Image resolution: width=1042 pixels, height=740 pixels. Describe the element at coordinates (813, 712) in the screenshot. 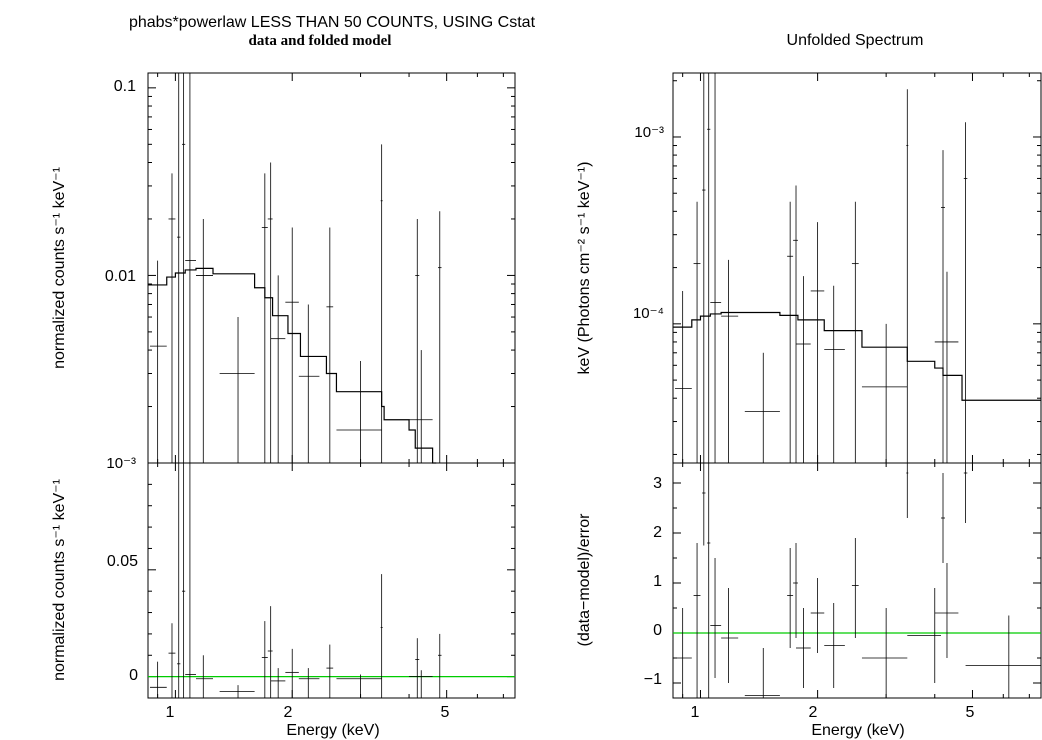

I see `right-xtick-2: 2` at that location.